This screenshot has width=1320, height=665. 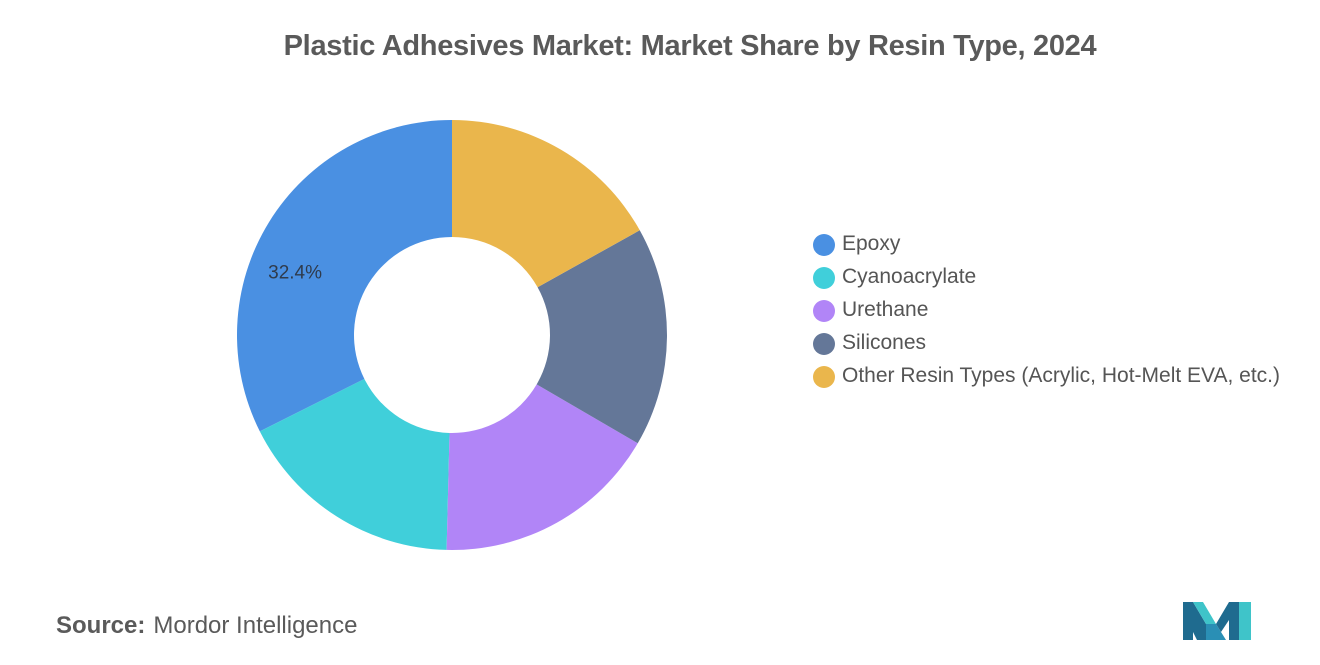 I want to click on legend-item-silicones: Silicones, so click(x=1048, y=343).